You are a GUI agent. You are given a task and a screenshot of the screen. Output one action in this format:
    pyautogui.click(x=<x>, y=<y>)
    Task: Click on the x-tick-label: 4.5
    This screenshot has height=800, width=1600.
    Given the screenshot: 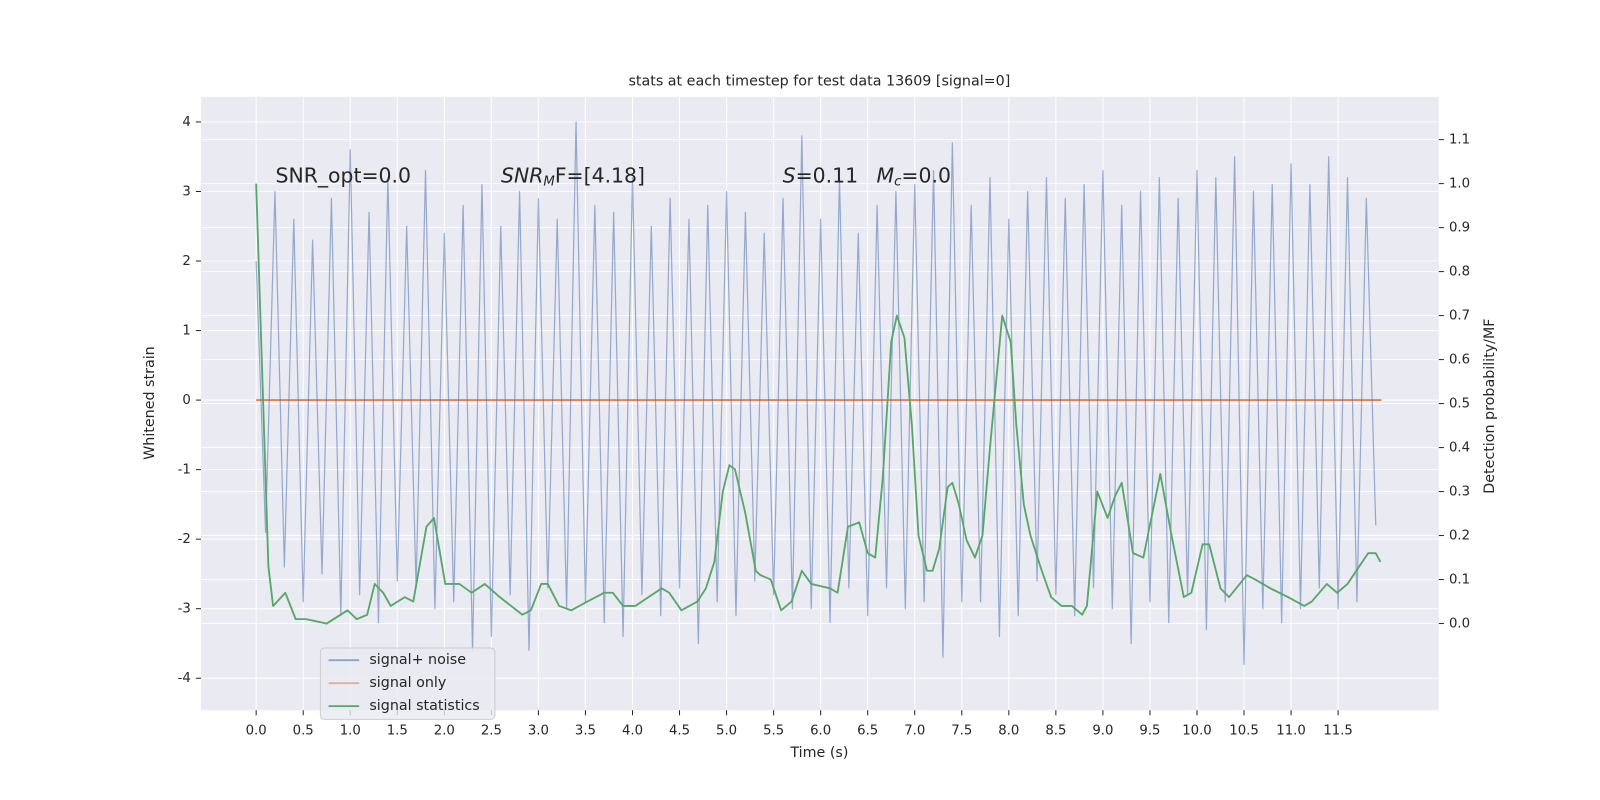 What is the action you would take?
    pyautogui.click(x=679, y=731)
    